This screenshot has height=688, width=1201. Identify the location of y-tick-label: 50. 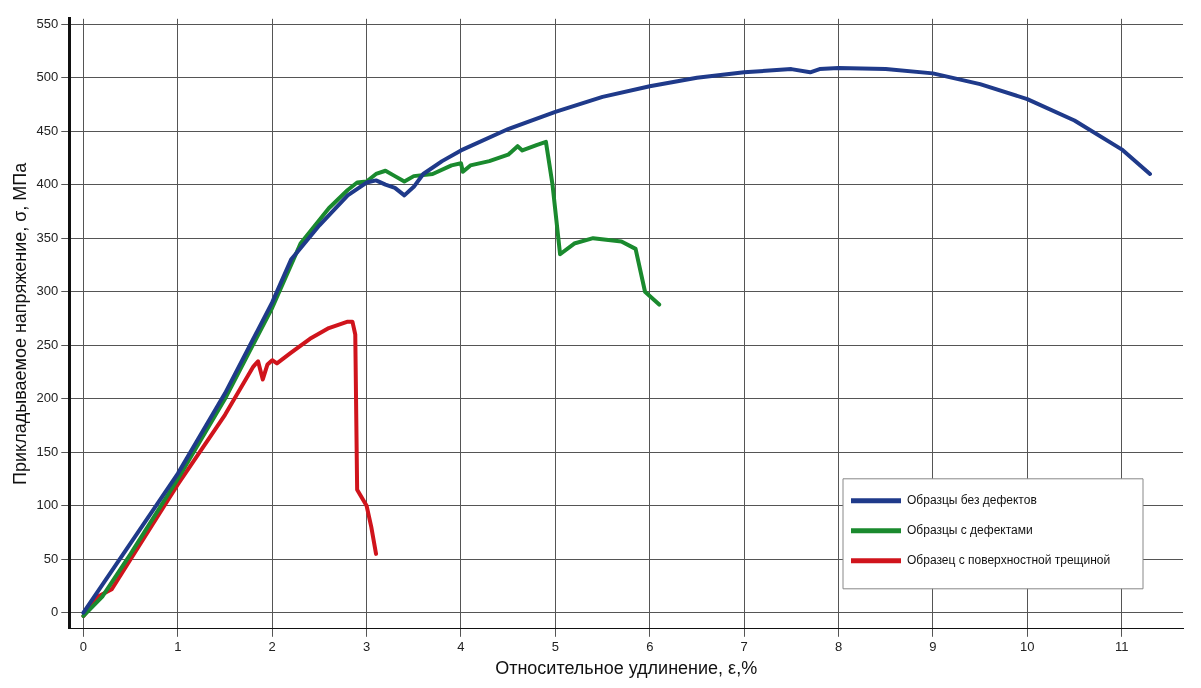
(51, 558).